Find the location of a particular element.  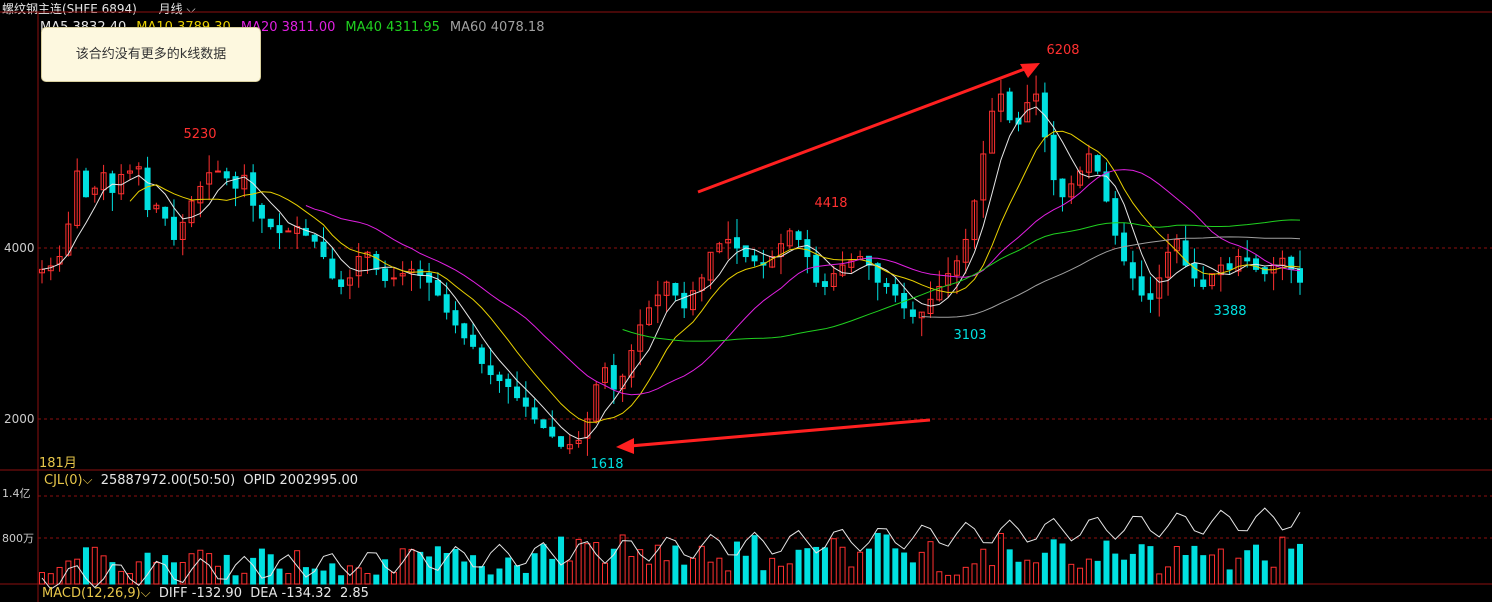

price-annotation: 4418 is located at coordinates (830, 203).